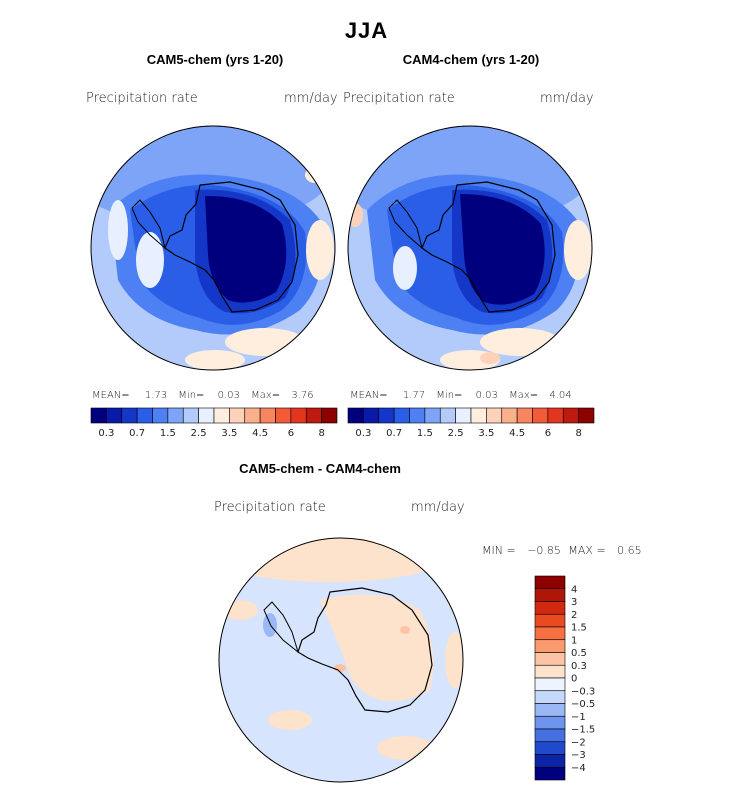 This screenshot has height=789, width=733. Describe the element at coordinates (578, 717) in the screenshot. I see `panel3-colorbar-tick-label: −1` at that location.